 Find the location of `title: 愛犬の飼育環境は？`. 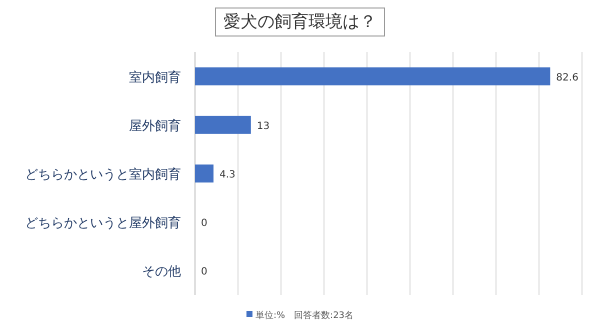

title: 愛犬の飼育環境は？ is located at coordinates (300, 22).